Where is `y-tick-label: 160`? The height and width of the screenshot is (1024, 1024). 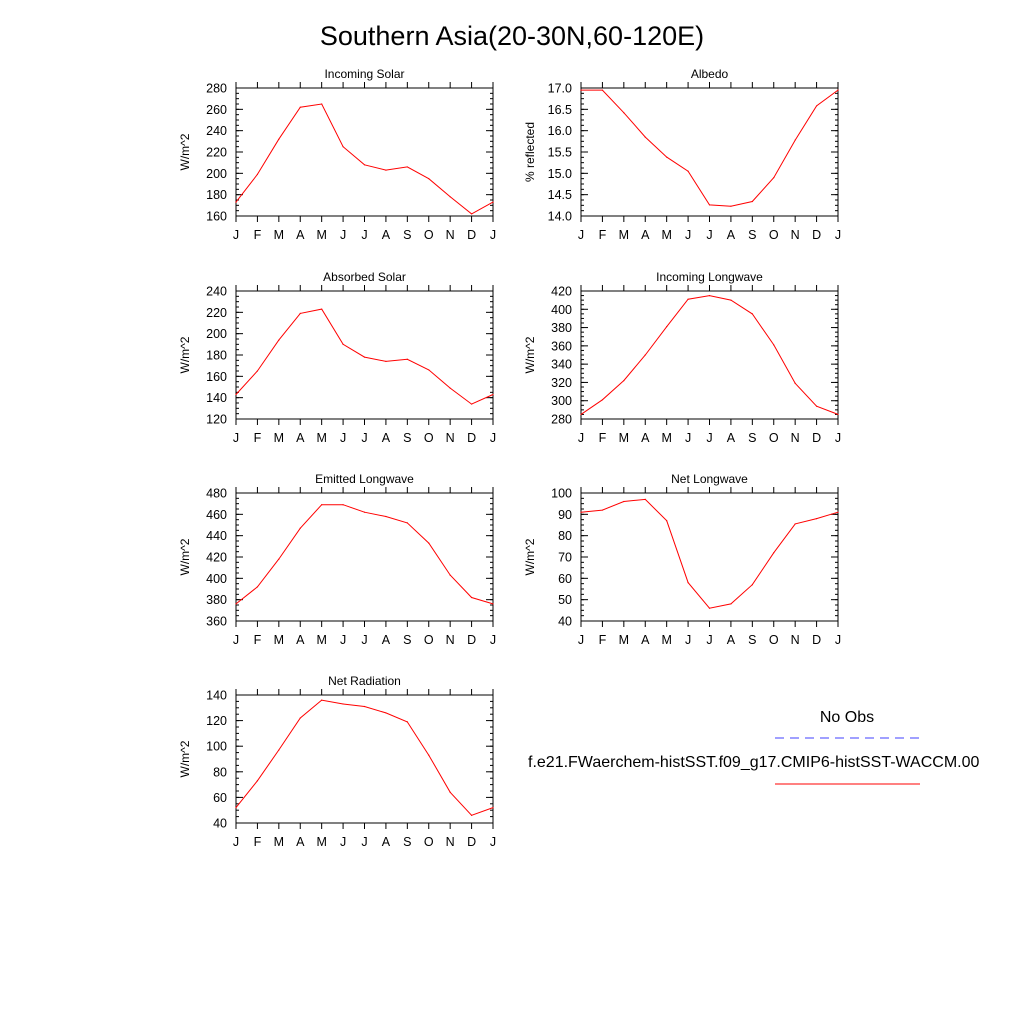 y-tick-label: 160 is located at coordinates (216, 377).